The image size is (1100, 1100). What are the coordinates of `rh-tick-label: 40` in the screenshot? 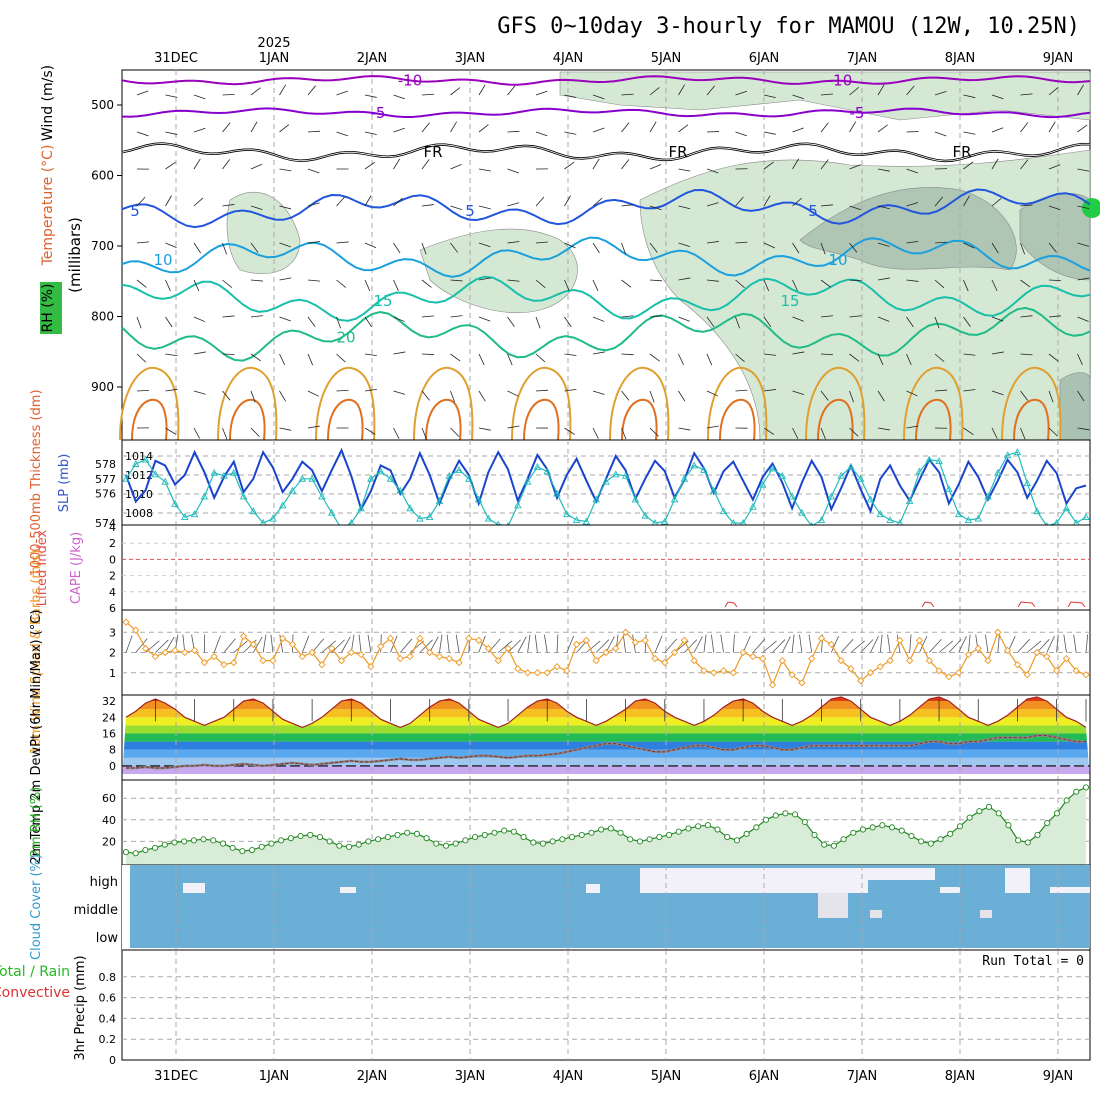 It's located at (109, 820).